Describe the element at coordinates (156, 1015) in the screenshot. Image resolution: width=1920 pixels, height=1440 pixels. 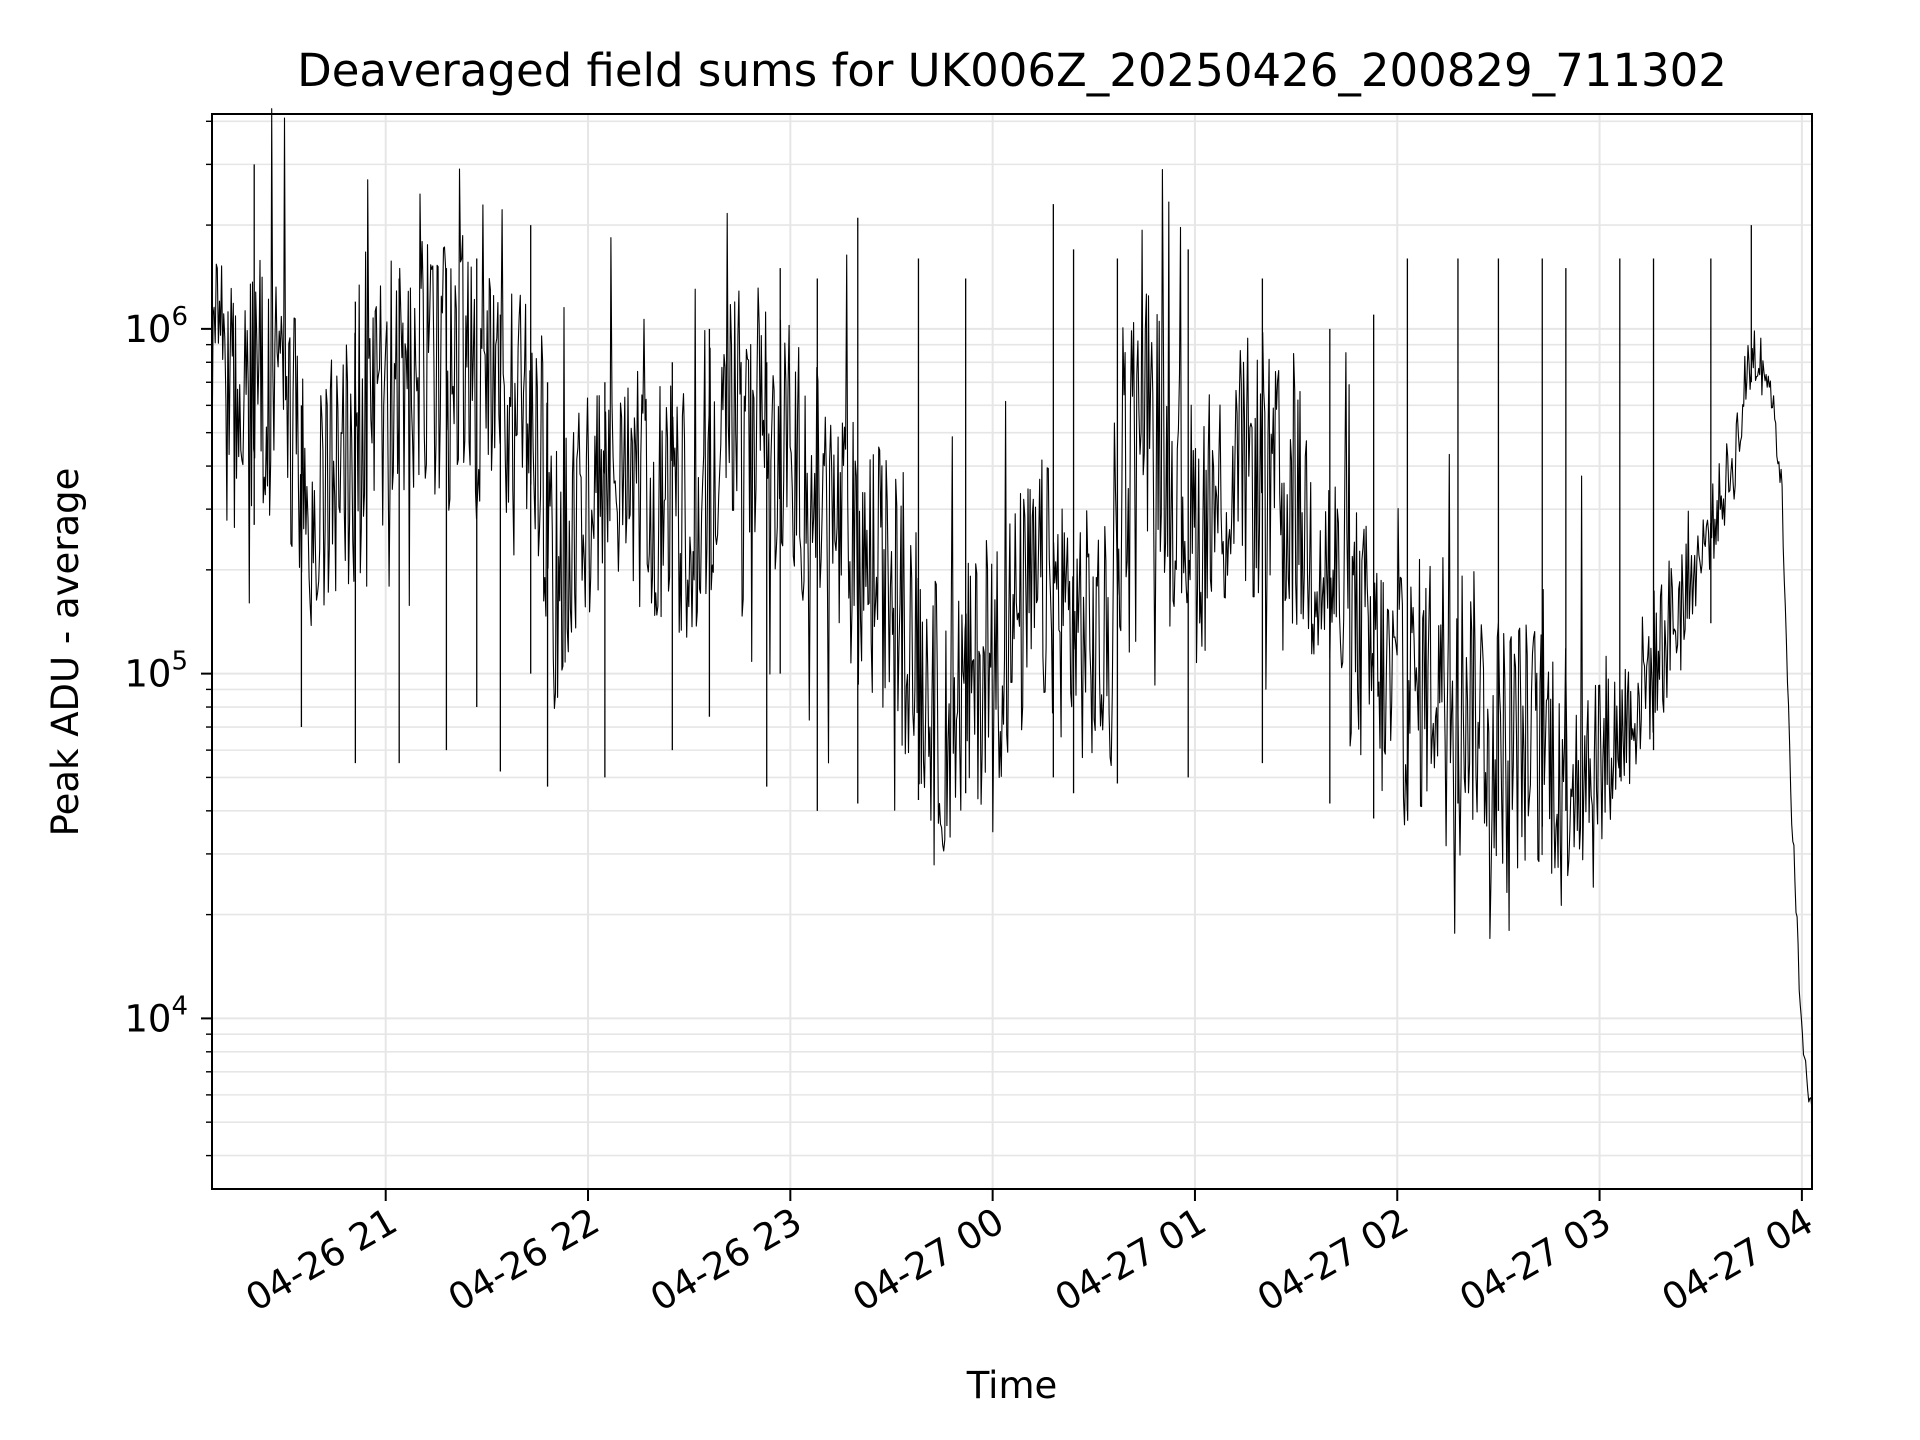
I see `y-tick-label: 10⁴` at that location.